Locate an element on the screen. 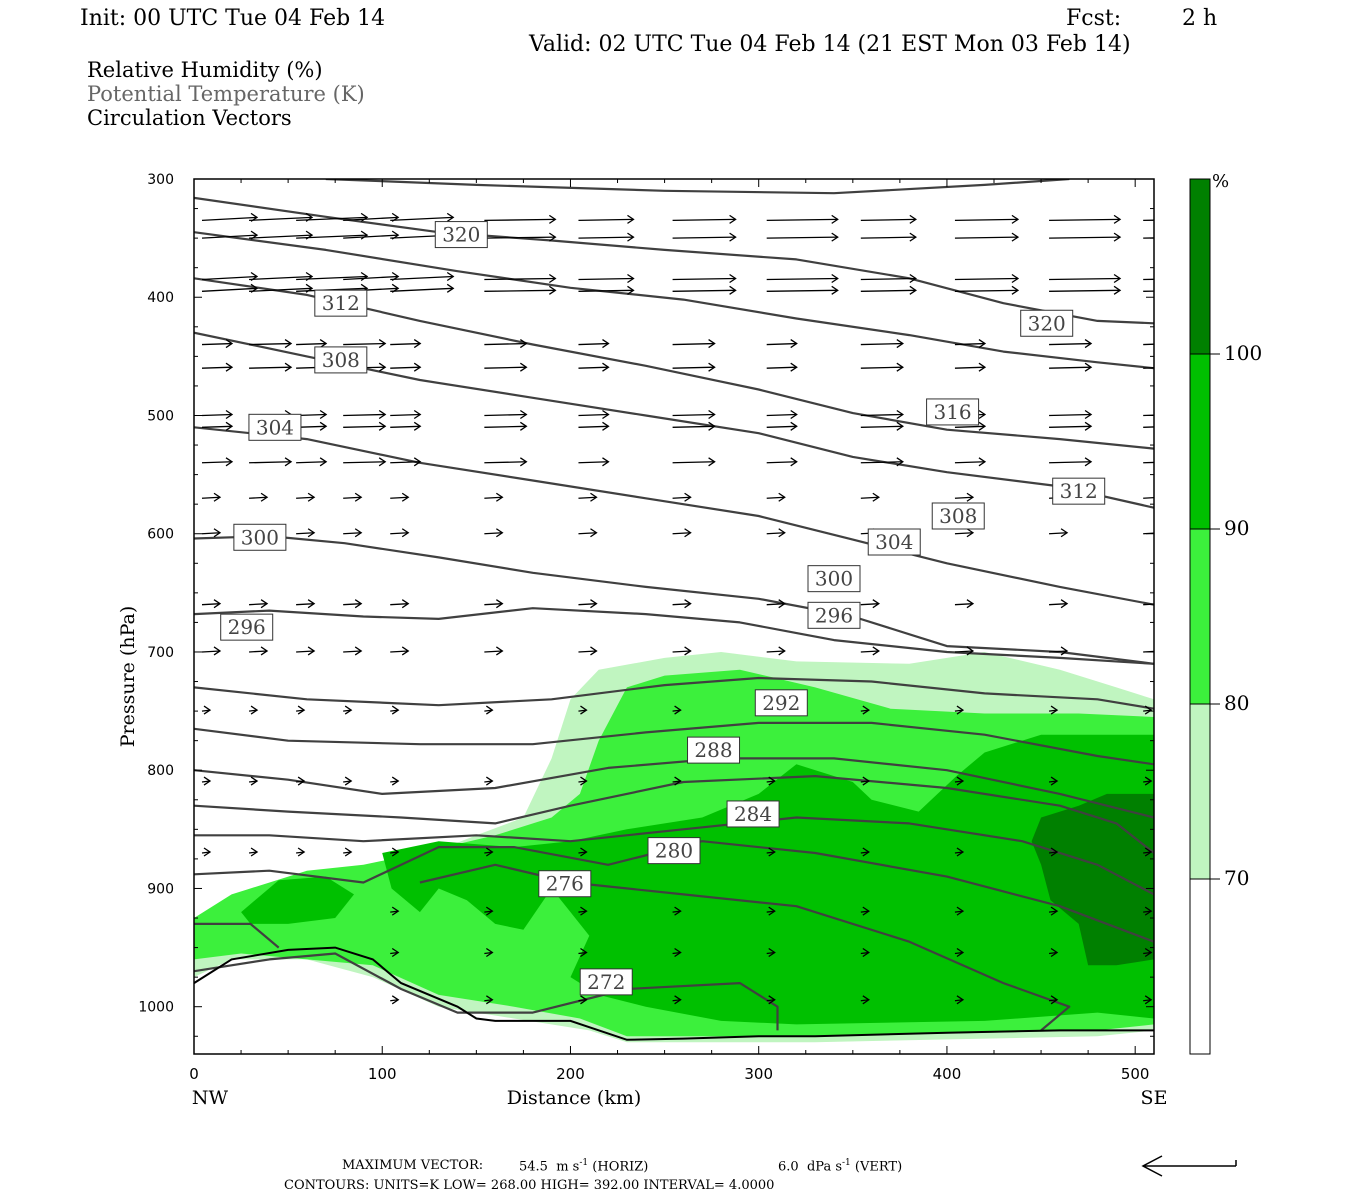 The image size is (1350, 1200). x-tick-label: 500 is located at coordinates (1135, 1074).